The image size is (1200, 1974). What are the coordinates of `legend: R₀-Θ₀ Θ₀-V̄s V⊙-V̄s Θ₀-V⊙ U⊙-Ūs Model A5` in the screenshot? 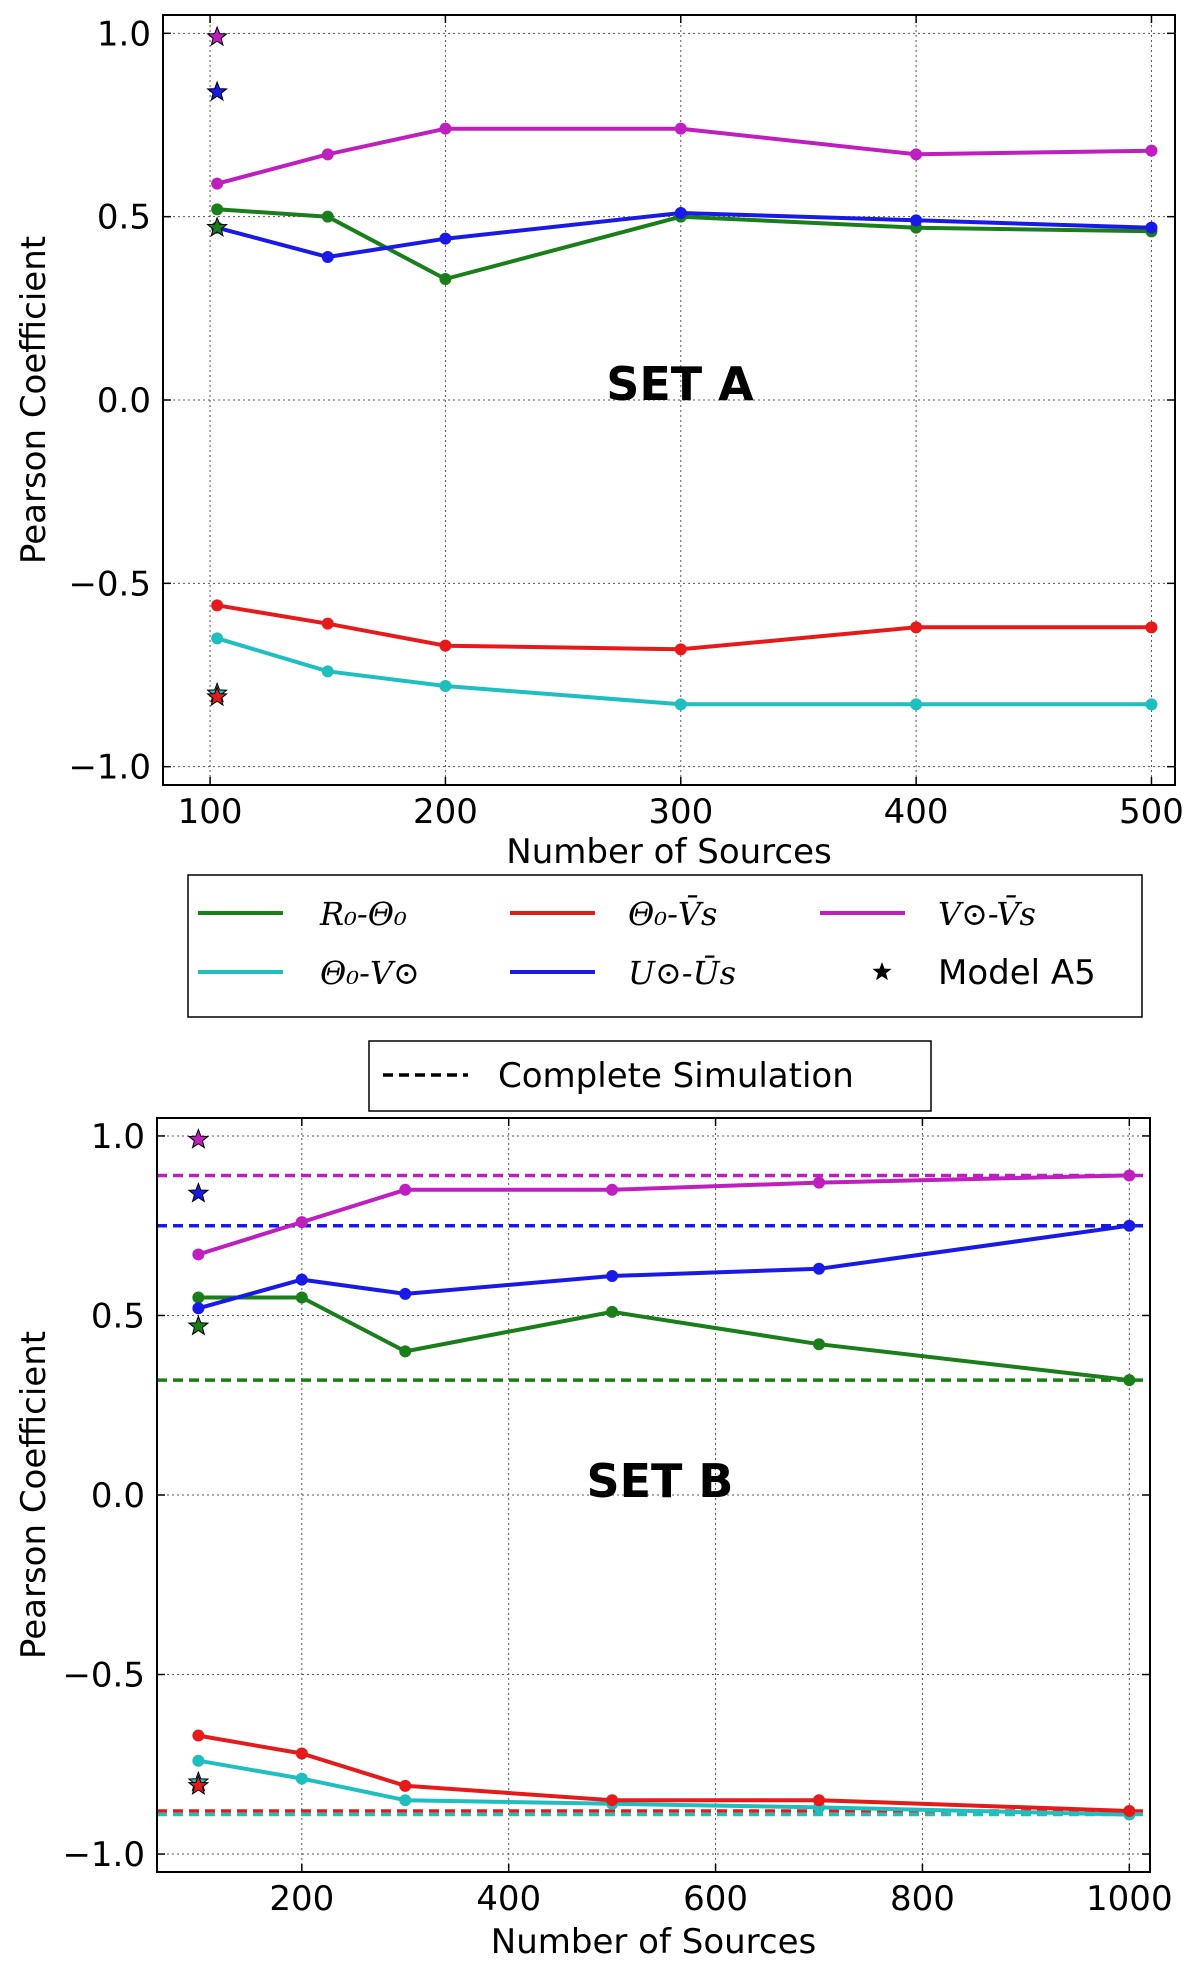 It's located at (665, 946).